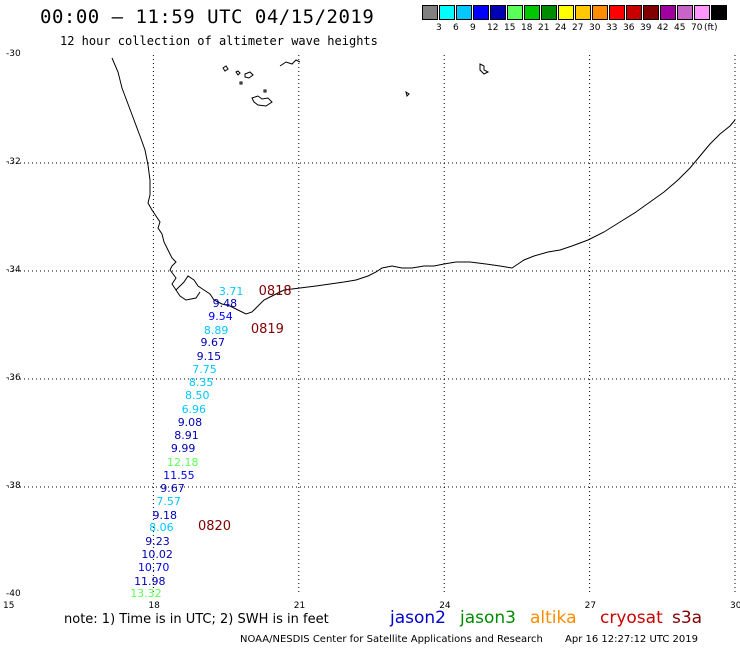 The image size is (740, 650). What do you see at coordinates (13, 270) in the screenshot?
I see `latitude-label: -34` at bounding box center [13, 270].